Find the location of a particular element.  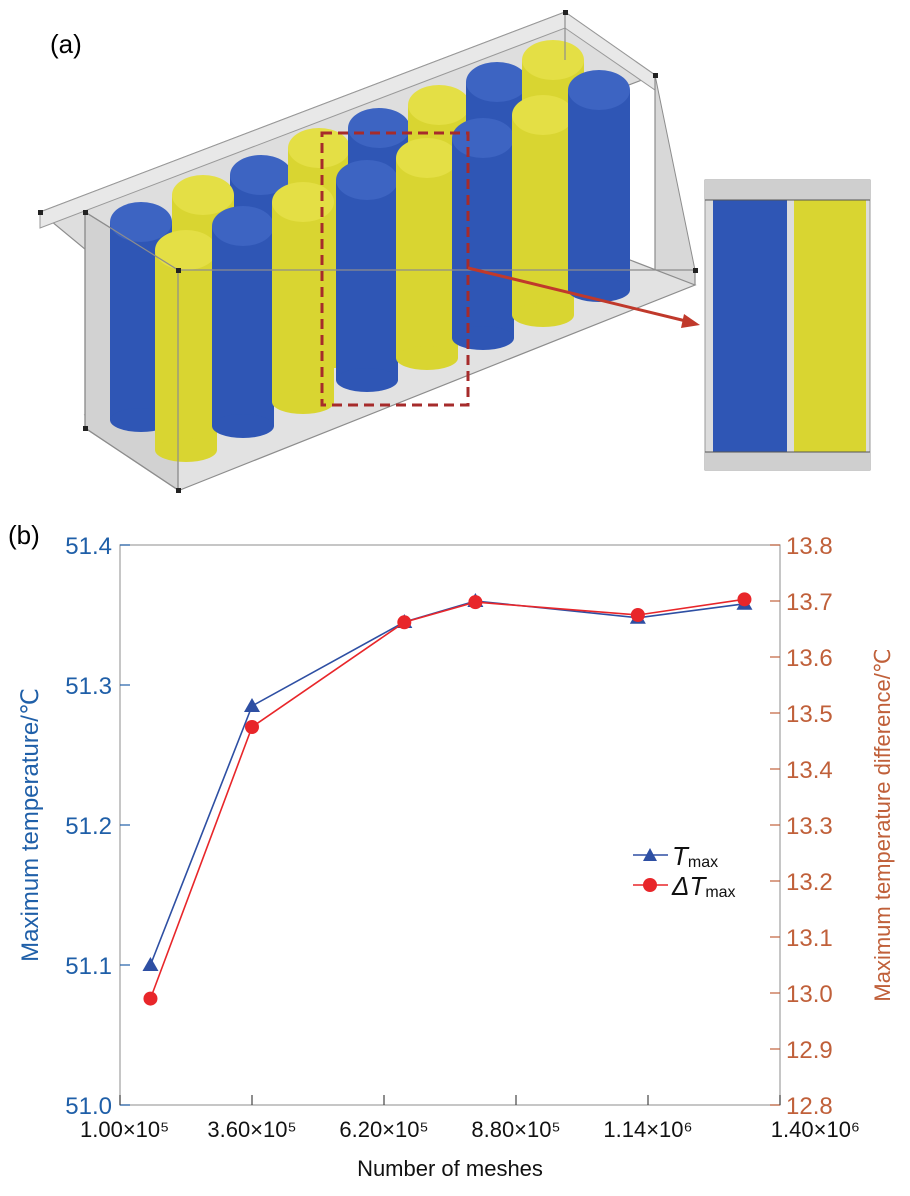

y-left-axis: 51.0 51.1 51.2 51.3 51.4 is located at coordinates (97, 826).